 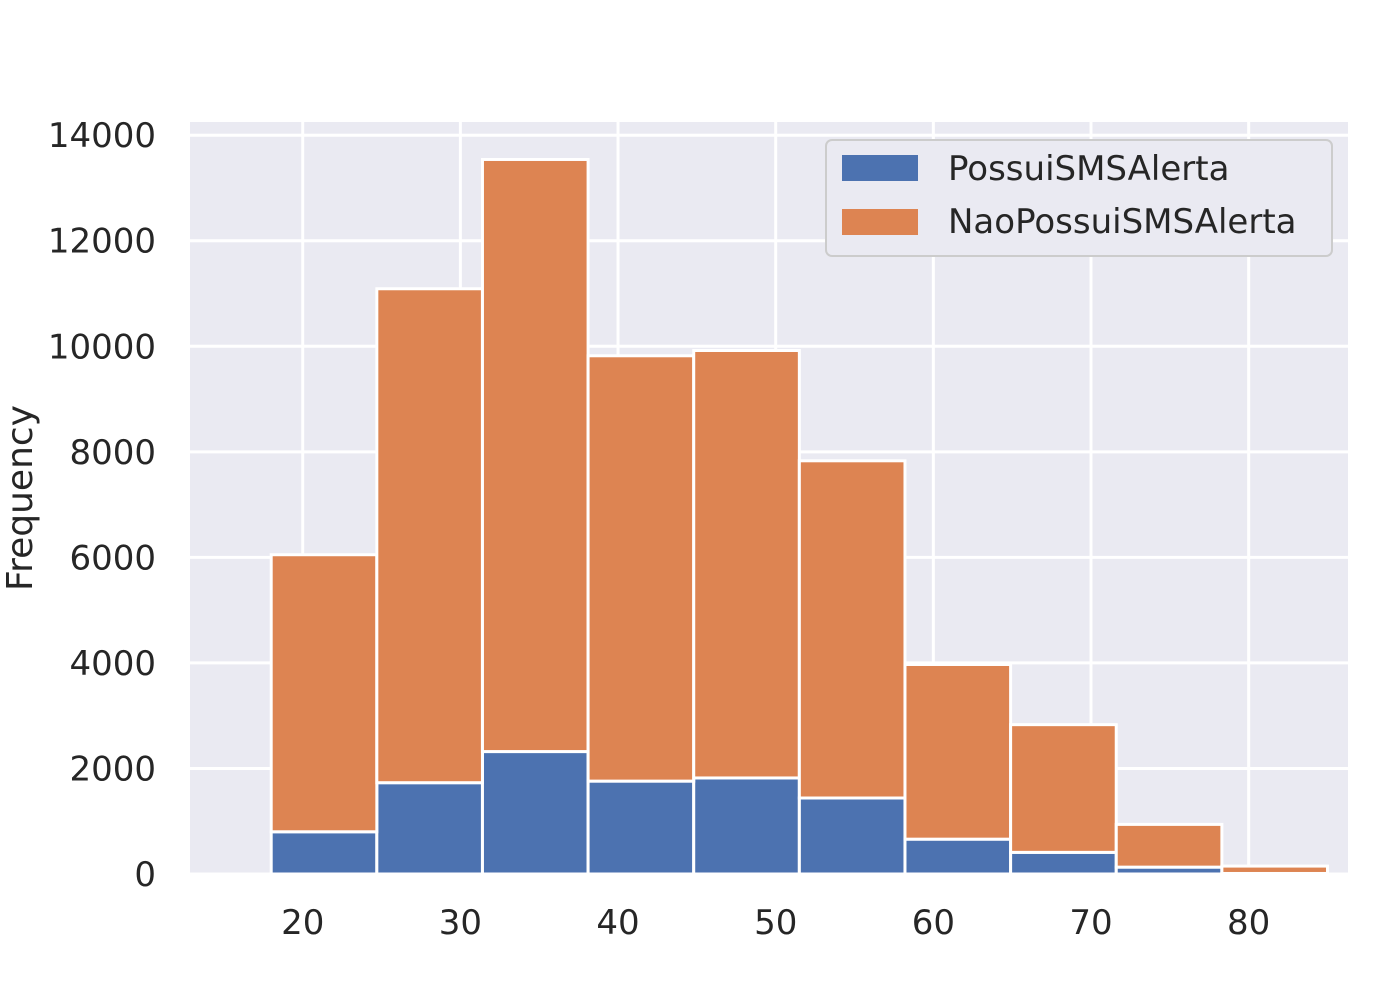 I want to click on legend-swatch-possui, so click(x=880, y=168).